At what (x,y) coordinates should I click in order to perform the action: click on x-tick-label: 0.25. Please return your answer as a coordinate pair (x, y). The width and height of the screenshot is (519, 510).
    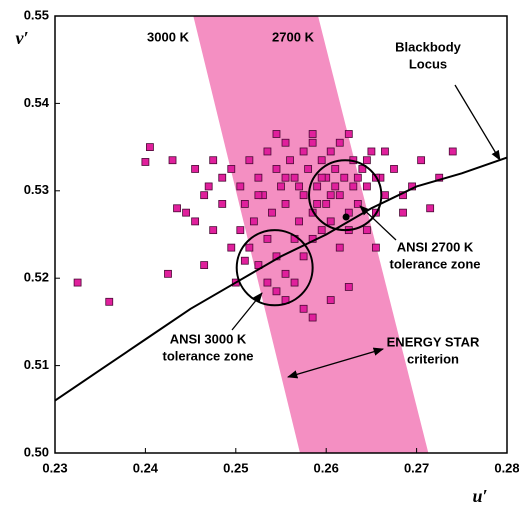
    Looking at the image, I should click on (235, 467).